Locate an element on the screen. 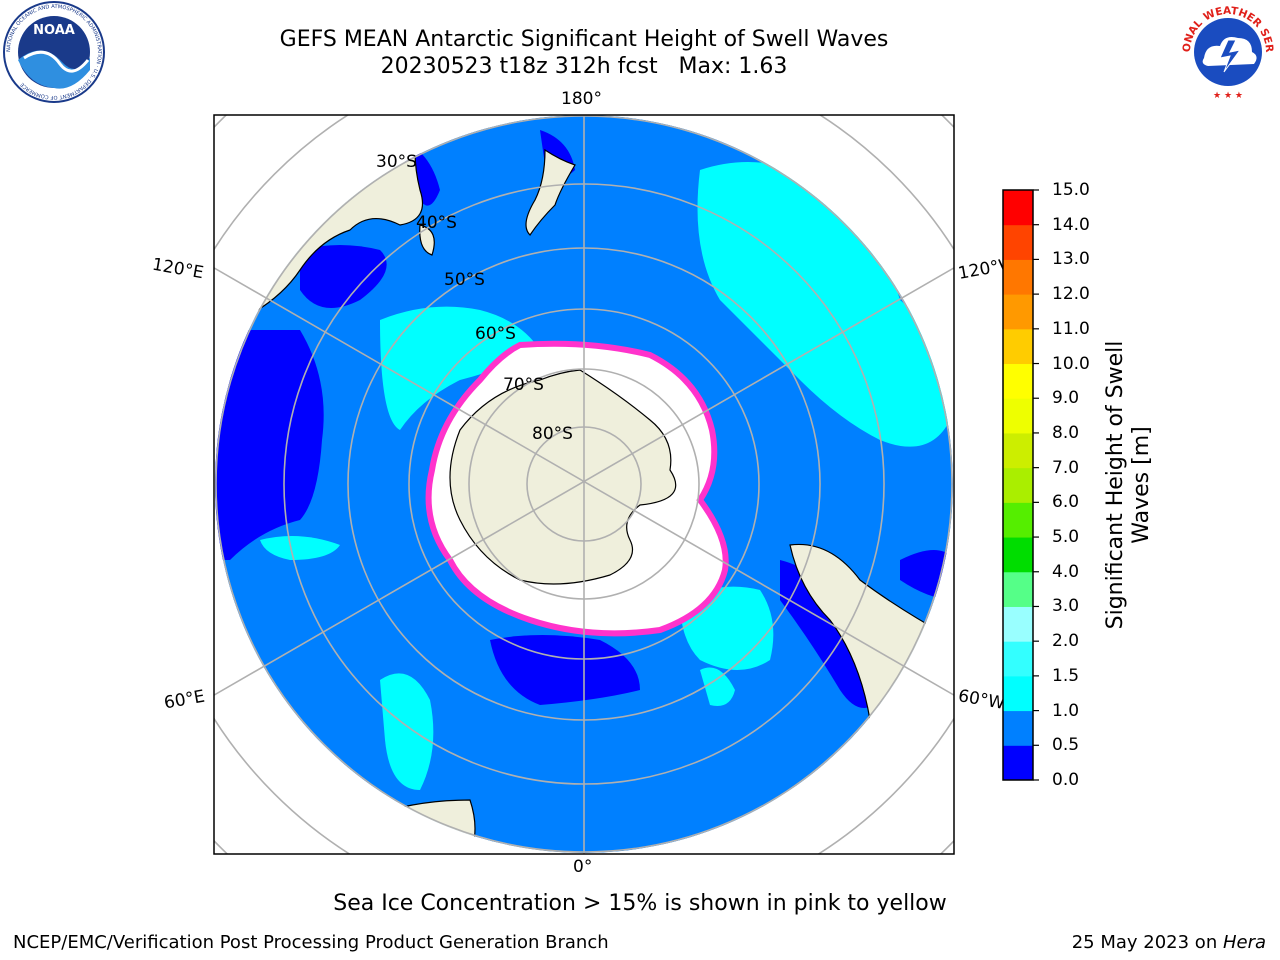 The height and width of the screenshot is (960, 1280). colorbar-tick-label: 4.0 is located at coordinates (1066, 571).